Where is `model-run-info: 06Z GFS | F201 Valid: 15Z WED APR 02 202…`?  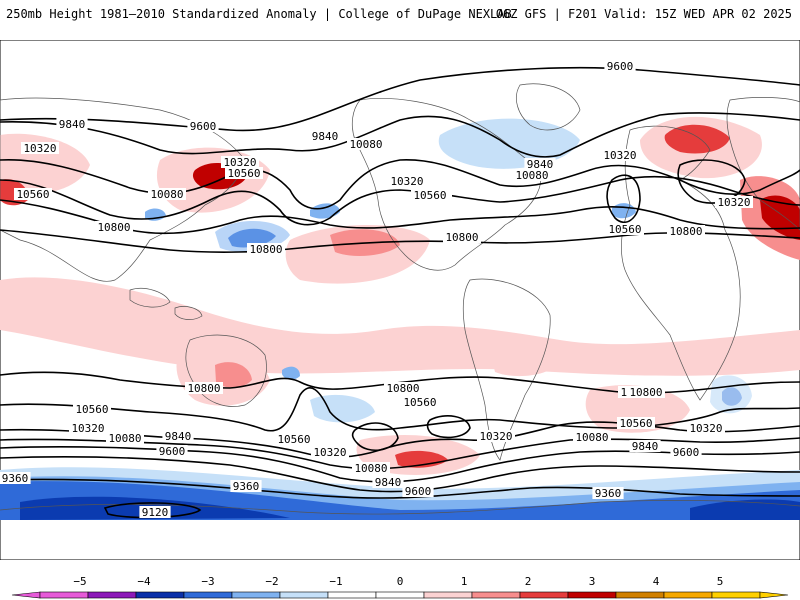 model-run-info: 06Z GFS | F201 Valid: 15Z WED APR 02 202… is located at coordinates (643, 14).